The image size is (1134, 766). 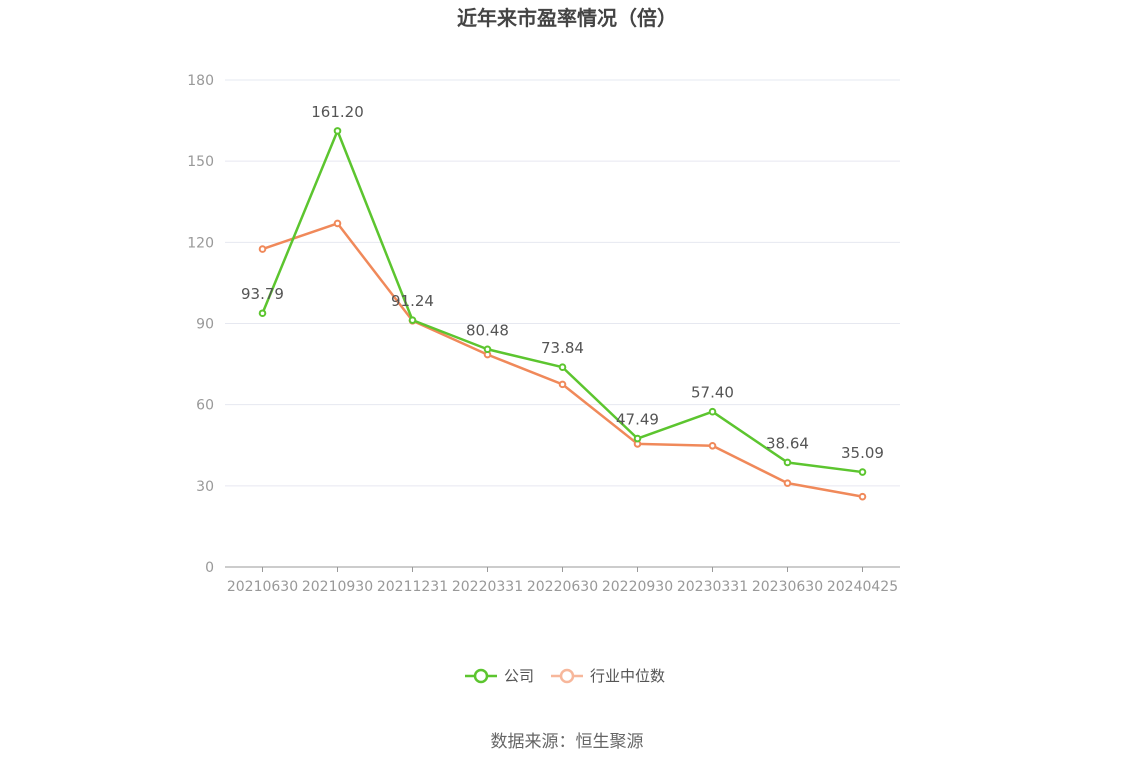 What do you see at coordinates (412, 587) in the screenshot?
I see `x-tick-label: 20211231` at bounding box center [412, 587].